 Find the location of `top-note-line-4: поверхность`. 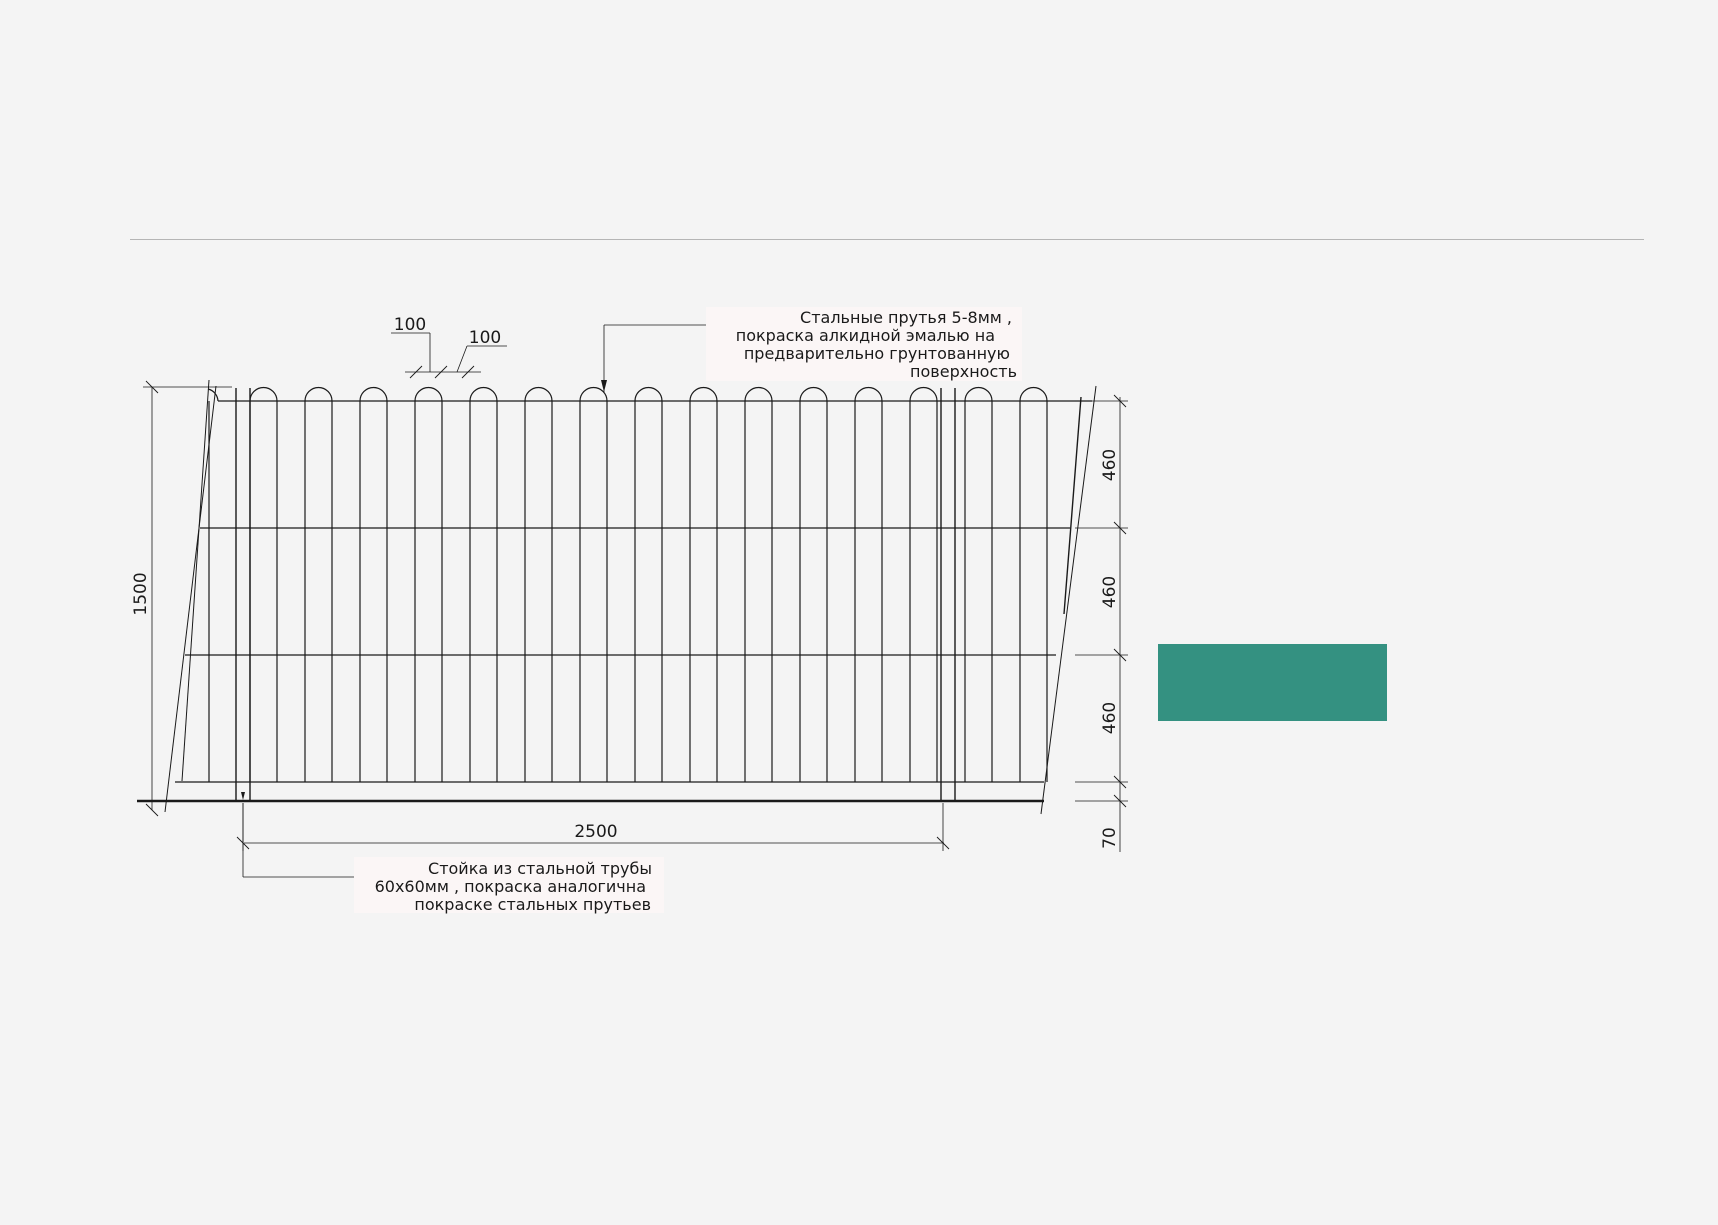

top-note-line-4: поверхность is located at coordinates (963, 371).